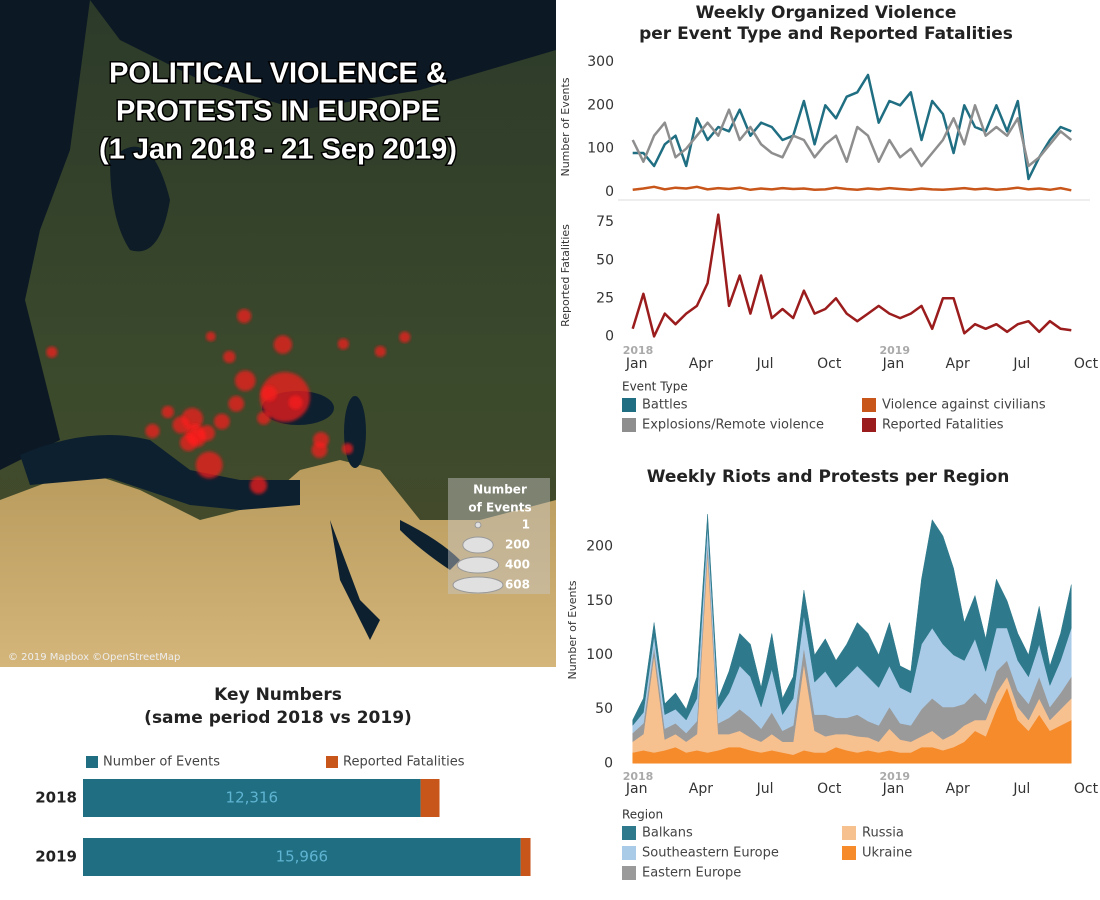  I want to click on legend-label: Reported Fatalities, so click(404, 762).